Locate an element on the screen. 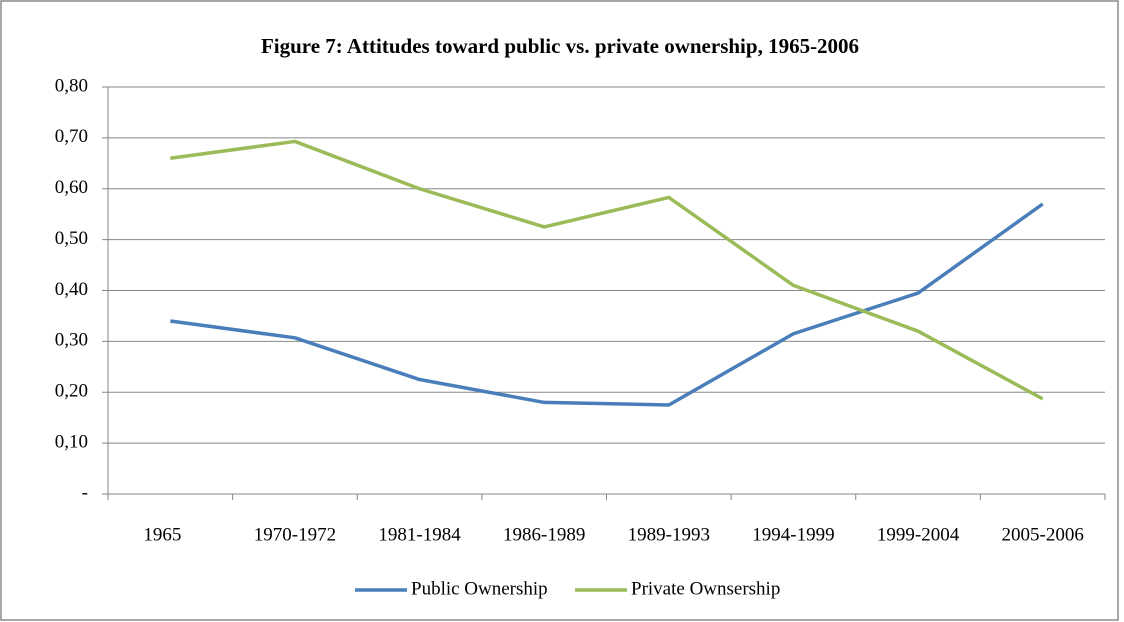 Image resolution: width=1124 pixels, height=622 pixels. y-tick-label: 0,10 is located at coordinates (71, 441).